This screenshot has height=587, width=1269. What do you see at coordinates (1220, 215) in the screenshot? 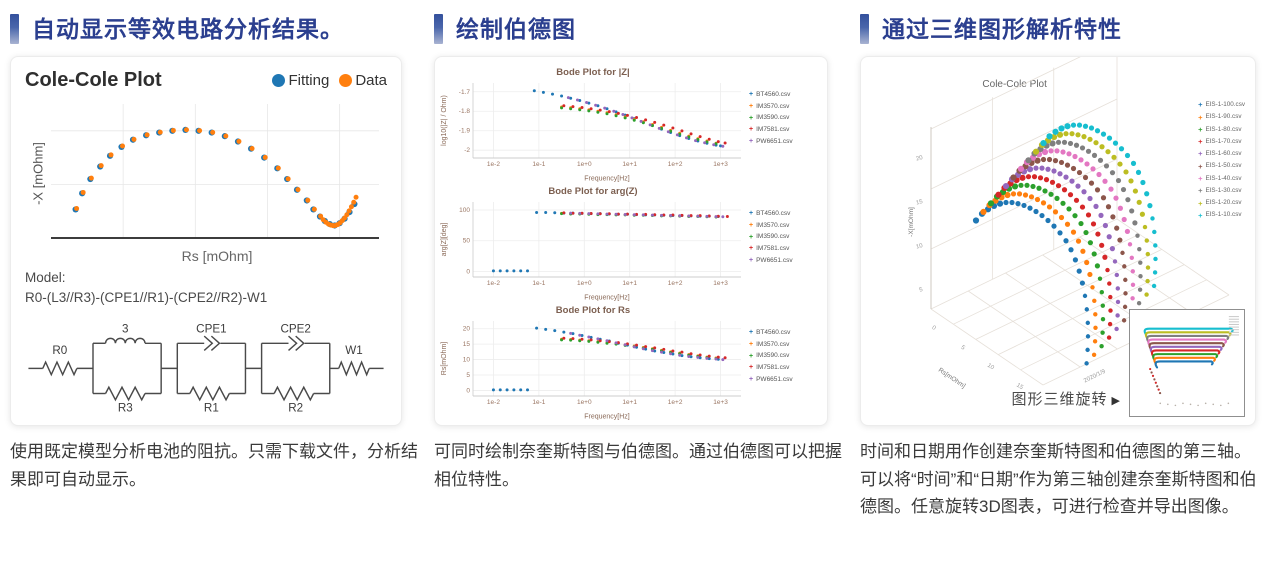
I see `legend-item: + EIS-1-10.csv` at bounding box center [1220, 215].